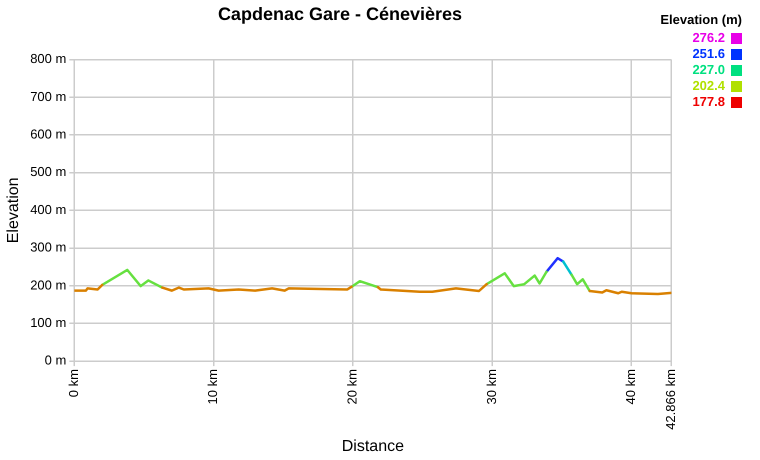  What do you see at coordinates (48, 172) in the screenshot?
I see `y-tick-label: 500 m` at bounding box center [48, 172].